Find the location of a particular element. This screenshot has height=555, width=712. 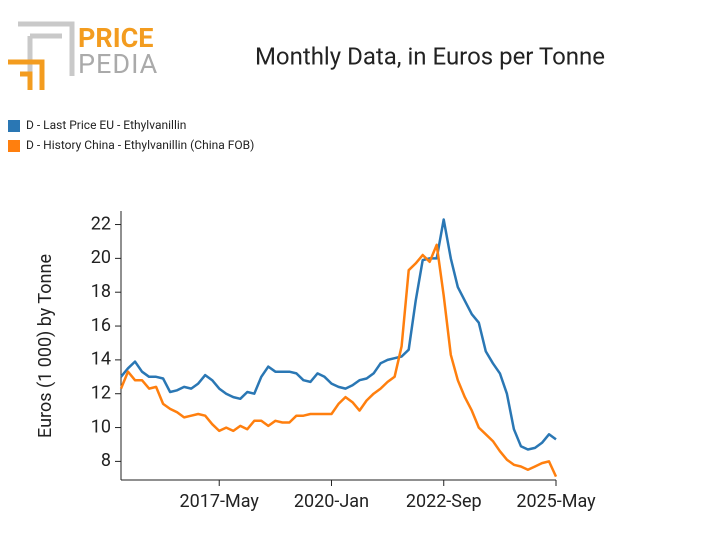

x-tick-label: 2025-May is located at coordinates (556, 501).